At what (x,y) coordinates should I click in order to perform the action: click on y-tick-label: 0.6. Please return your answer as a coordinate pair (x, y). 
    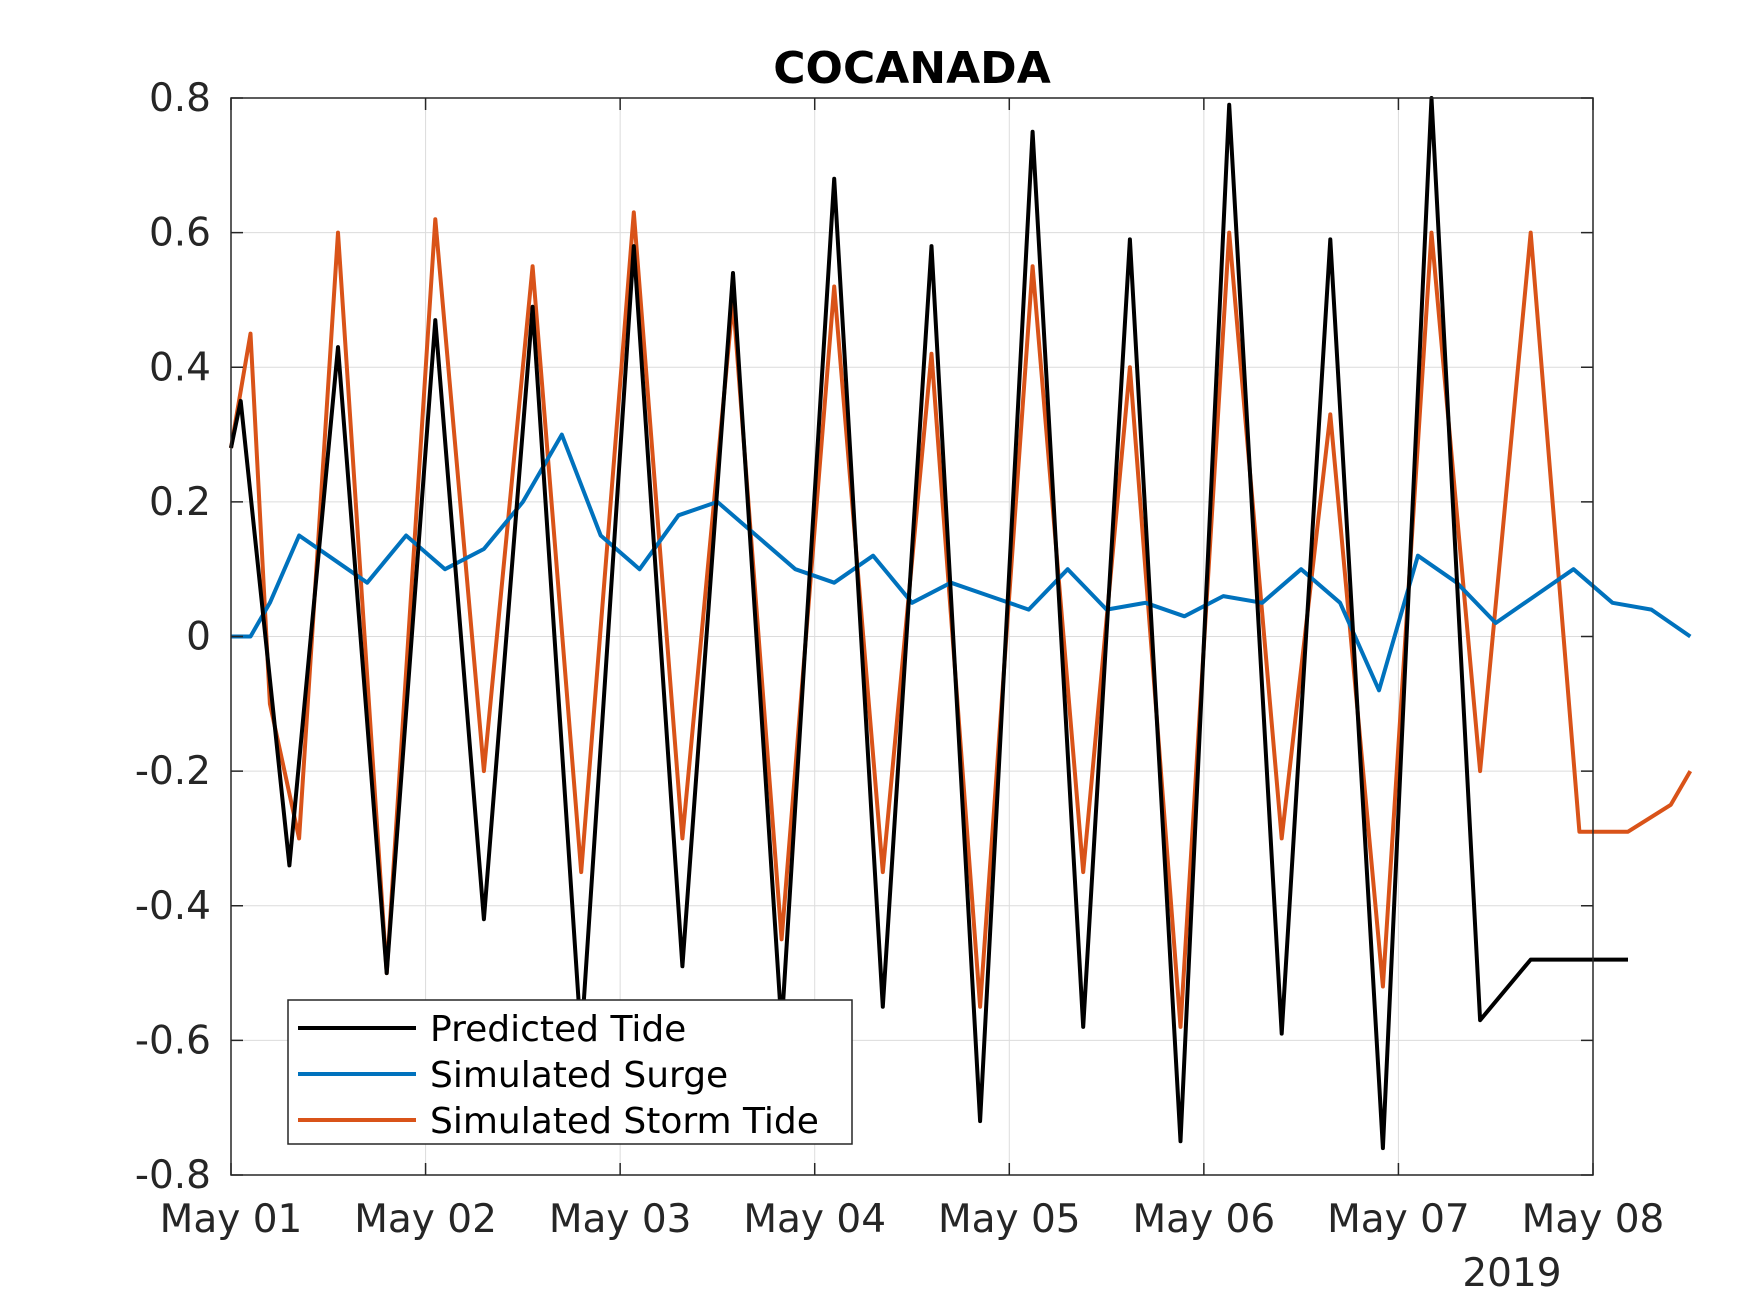
    Looking at the image, I should click on (180, 233).